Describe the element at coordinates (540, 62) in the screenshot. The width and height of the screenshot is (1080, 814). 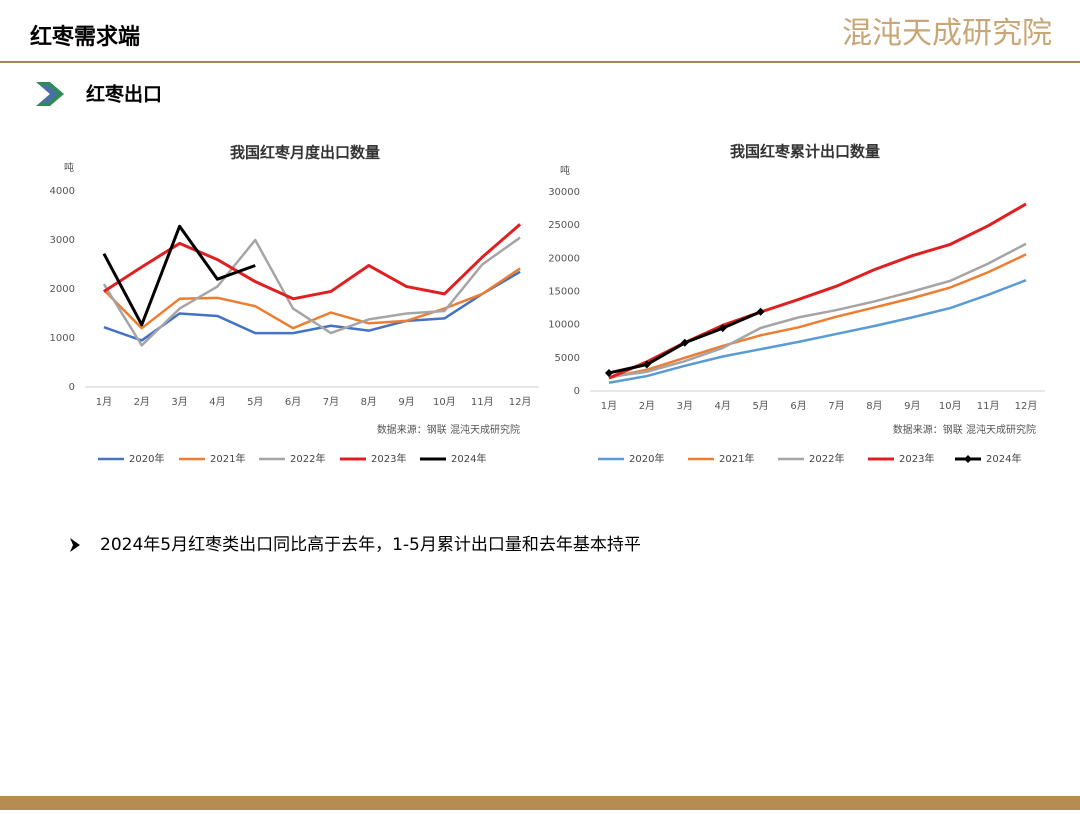
I see `header-rule` at that location.